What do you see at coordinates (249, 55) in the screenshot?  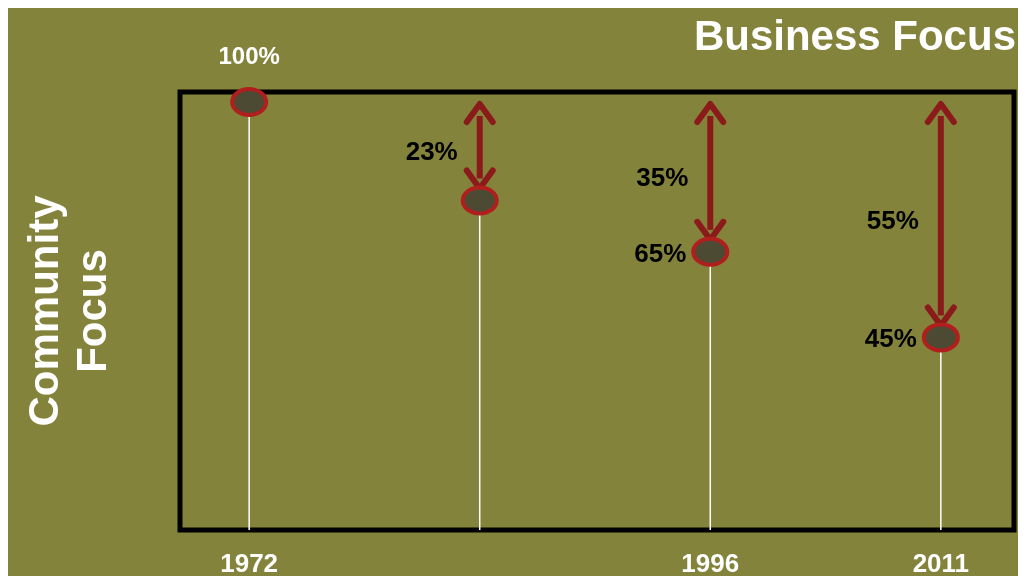 I see `data-label: 100%` at bounding box center [249, 55].